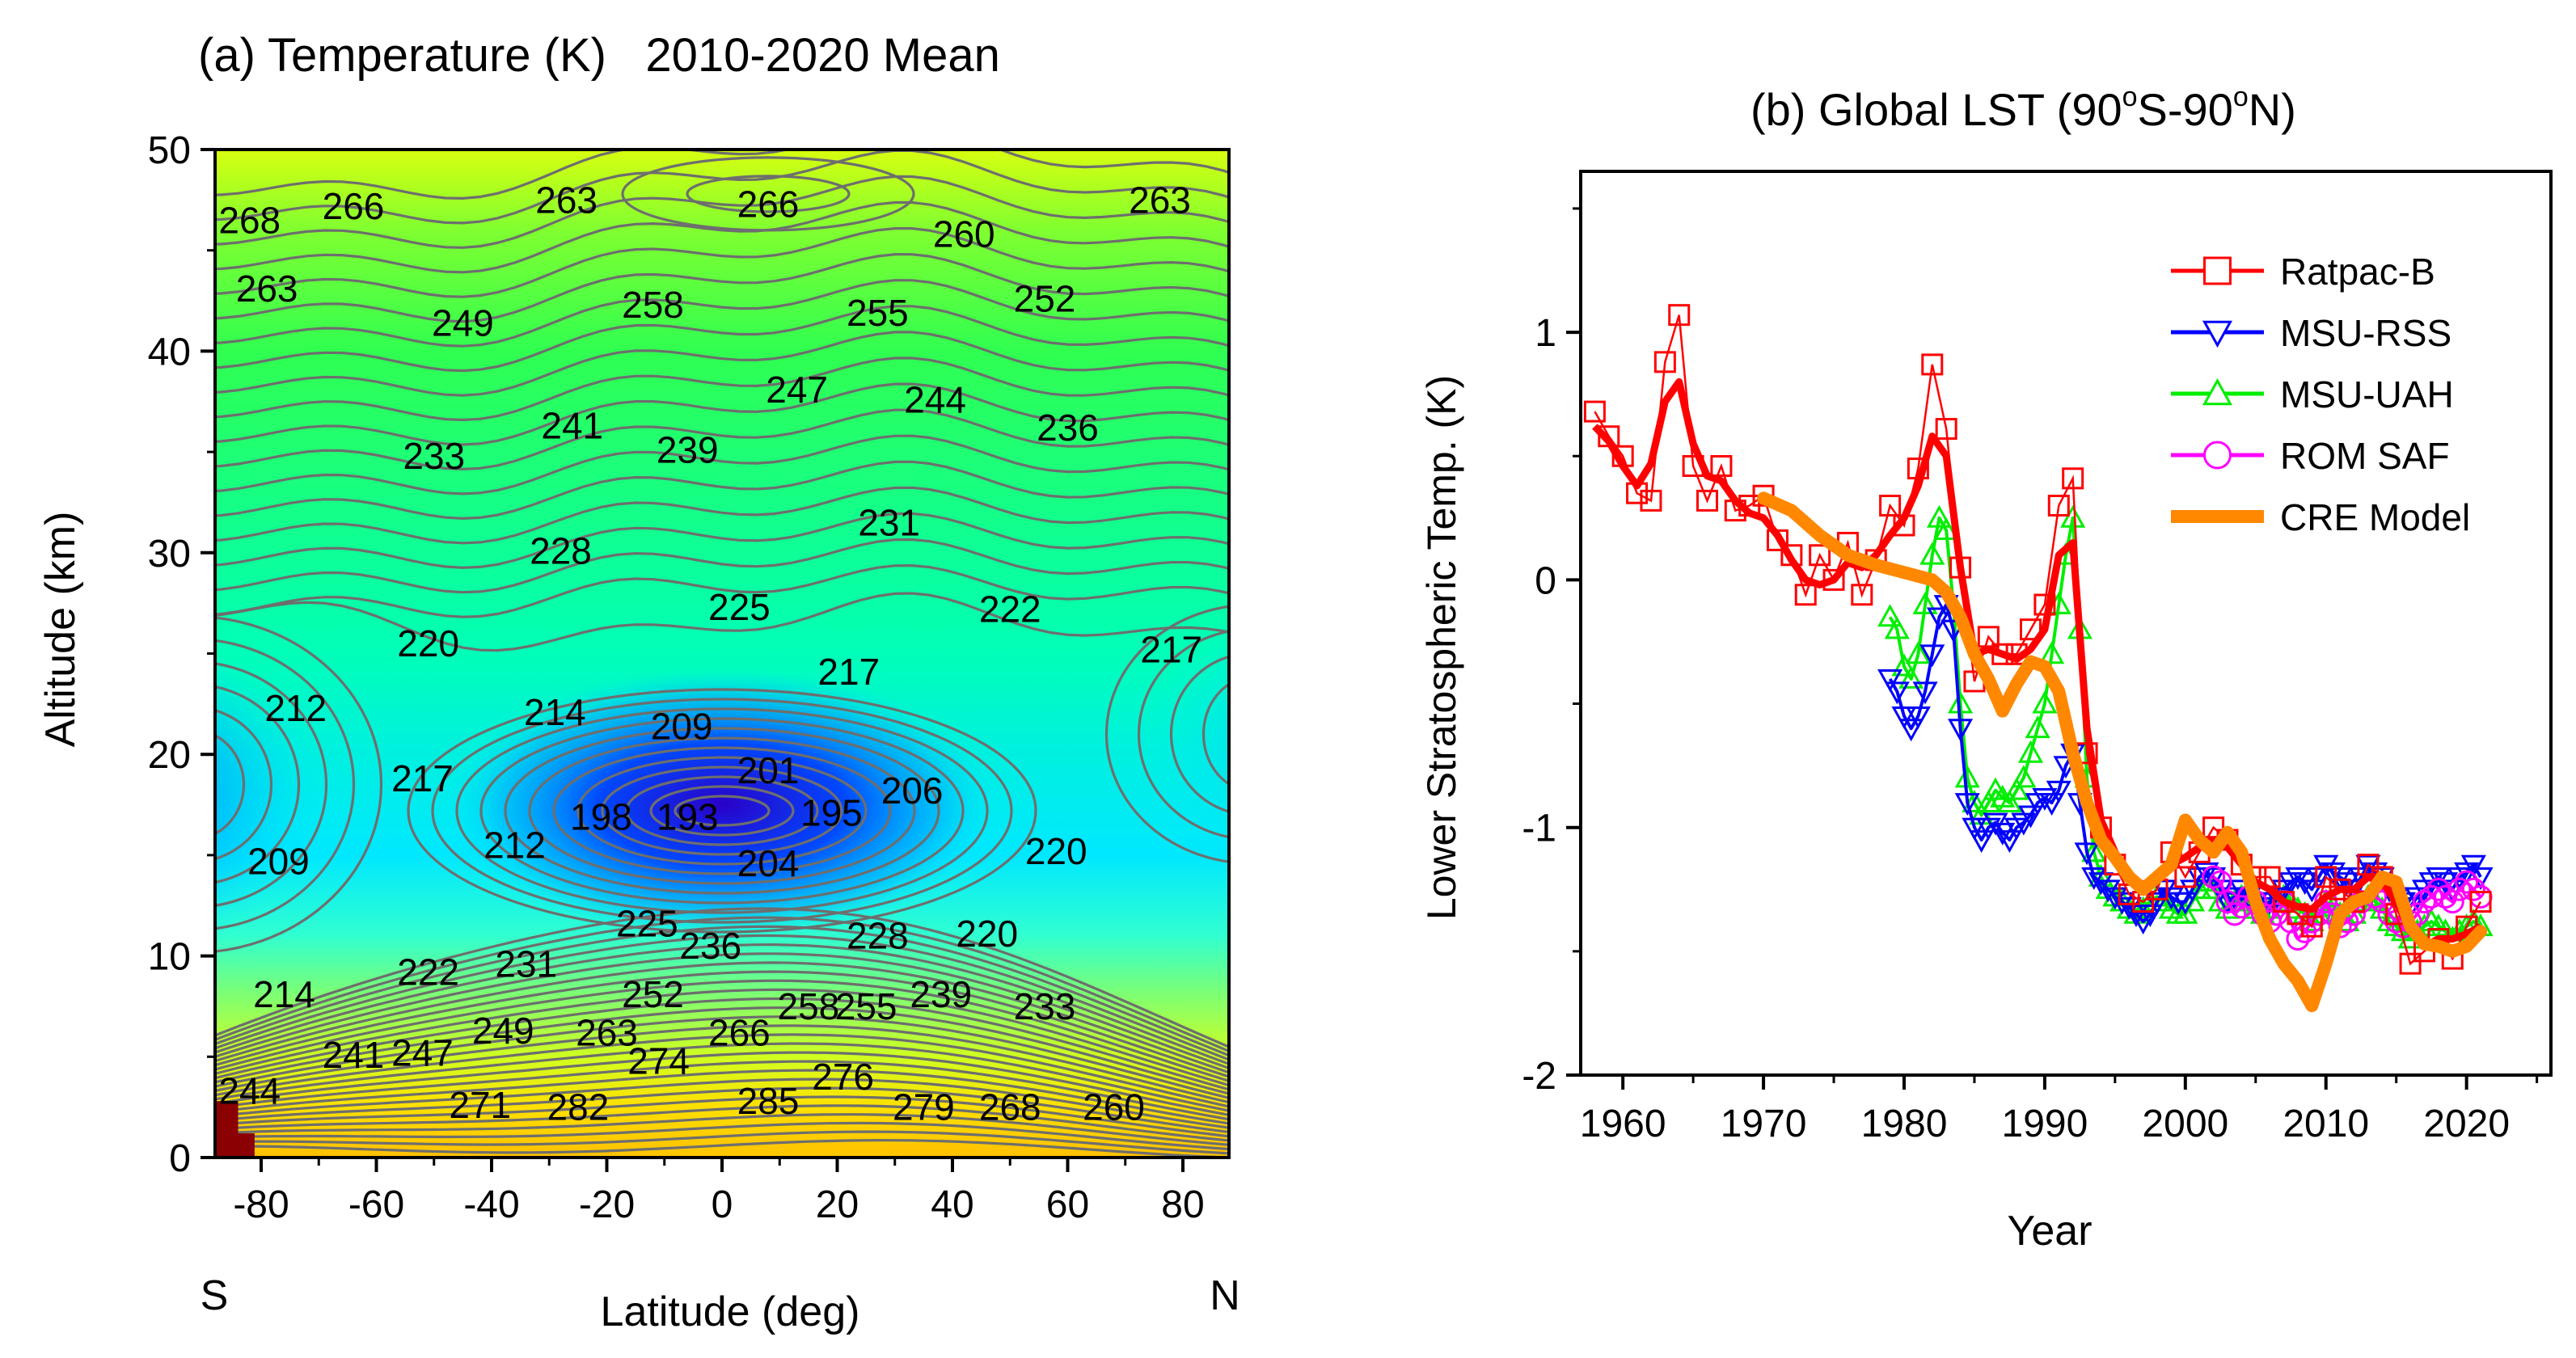 The height and width of the screenshot is (1358, 2576). What do you see at coordinates (578, 1107) in the screenshot?
I see `contour-label: 282` at bounding box center [578, 1107].